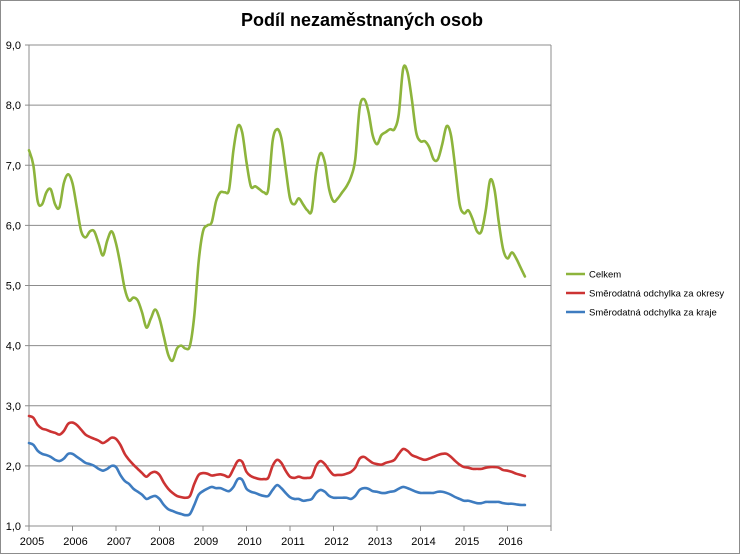 This screenshot has height=554, width=740. Describe the element at coordinates (13, 226) in the screenshot. I see `y-tick-label: 6,0` at that location.